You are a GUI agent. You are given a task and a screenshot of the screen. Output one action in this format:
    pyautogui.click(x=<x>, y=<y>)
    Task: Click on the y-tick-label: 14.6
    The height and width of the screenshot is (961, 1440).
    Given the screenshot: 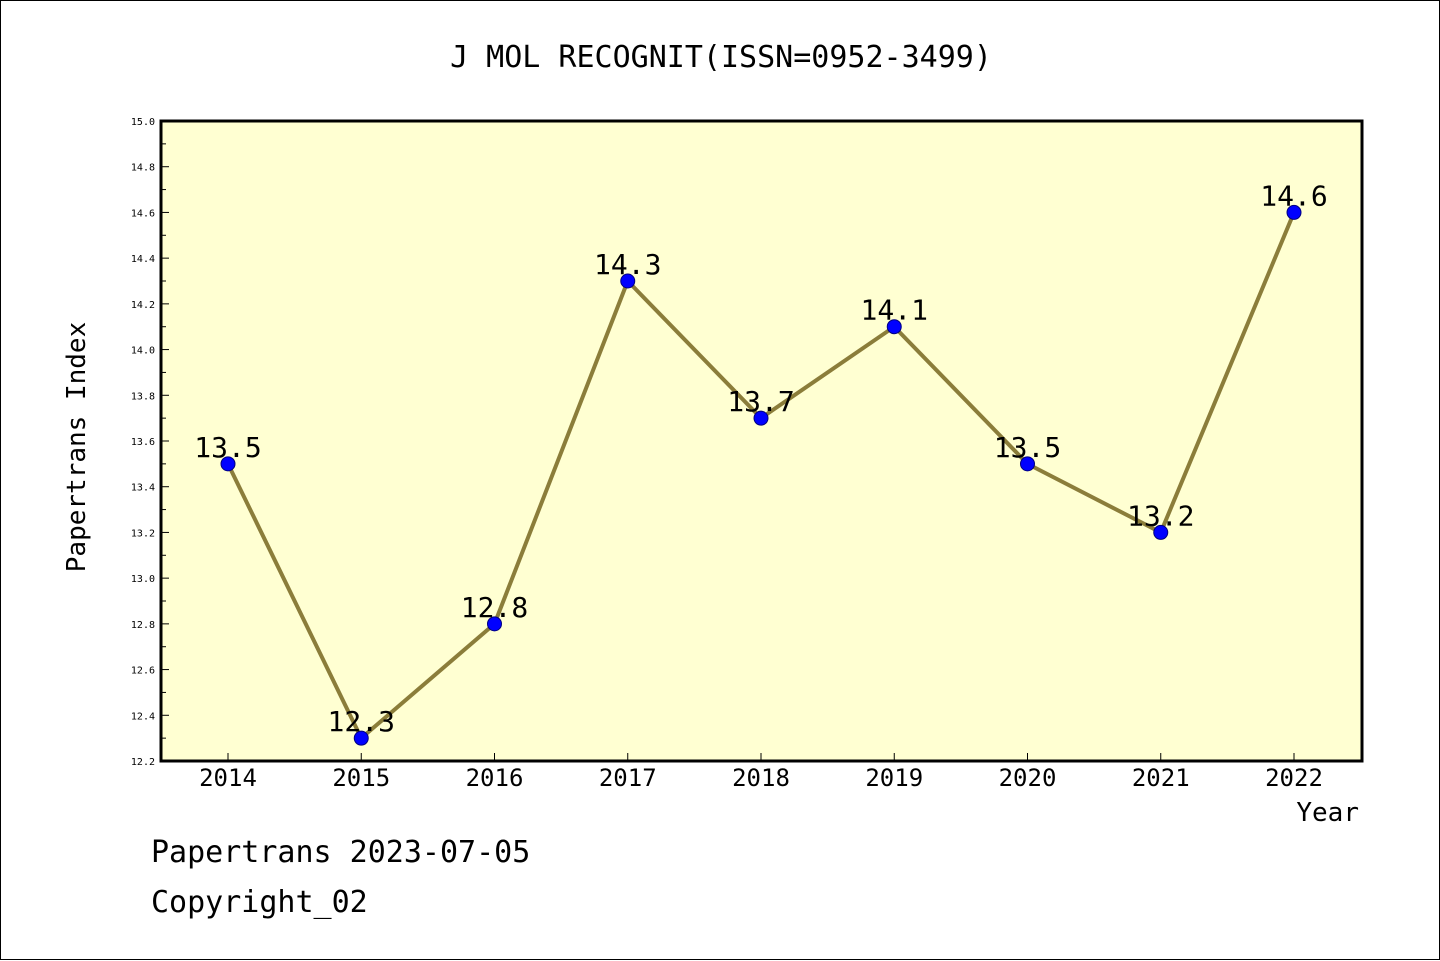 What is the action you would take?
    pyautogui.click(x=143, y=213)
    